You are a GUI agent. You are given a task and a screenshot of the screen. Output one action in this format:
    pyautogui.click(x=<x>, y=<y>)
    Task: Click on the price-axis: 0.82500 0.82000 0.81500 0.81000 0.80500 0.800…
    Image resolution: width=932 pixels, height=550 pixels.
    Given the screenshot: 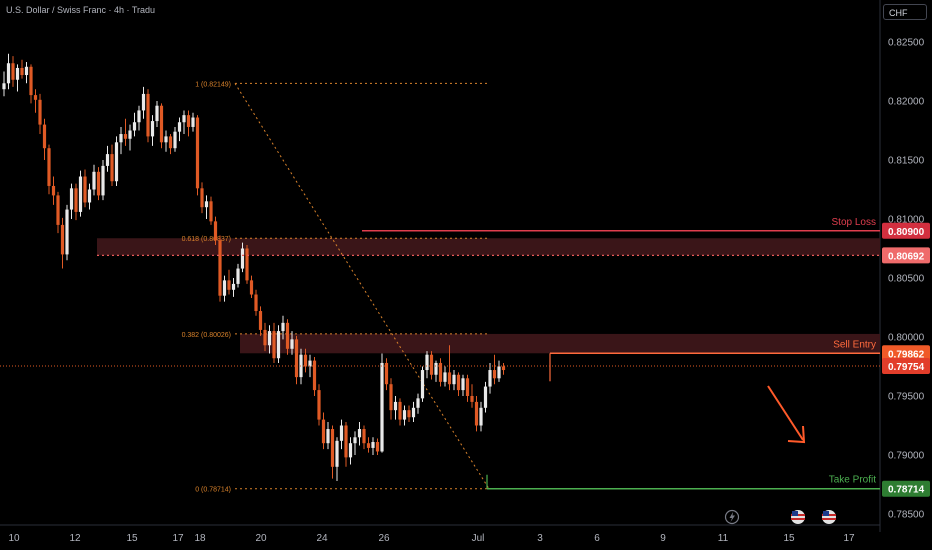 What is the action you would take?
    pyautogui.click(x=906, y=279)
    